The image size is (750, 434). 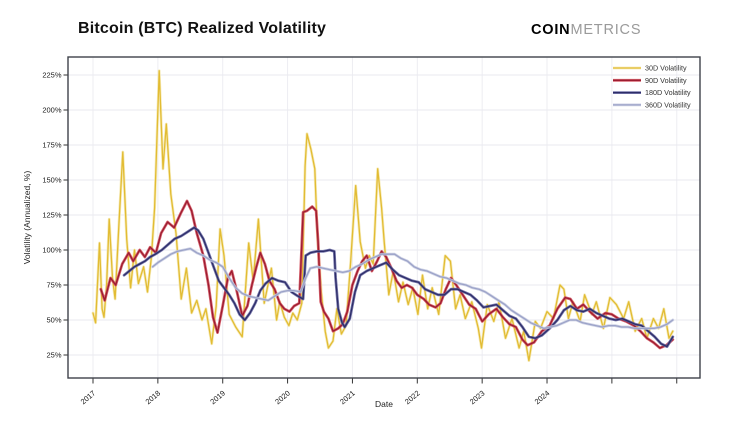 What do you see at coordinates (202, 28) in the screenshot?
I see `chart-title: Bitcoin (BTC) Realized Volatility` at bounding box center [202, 28].